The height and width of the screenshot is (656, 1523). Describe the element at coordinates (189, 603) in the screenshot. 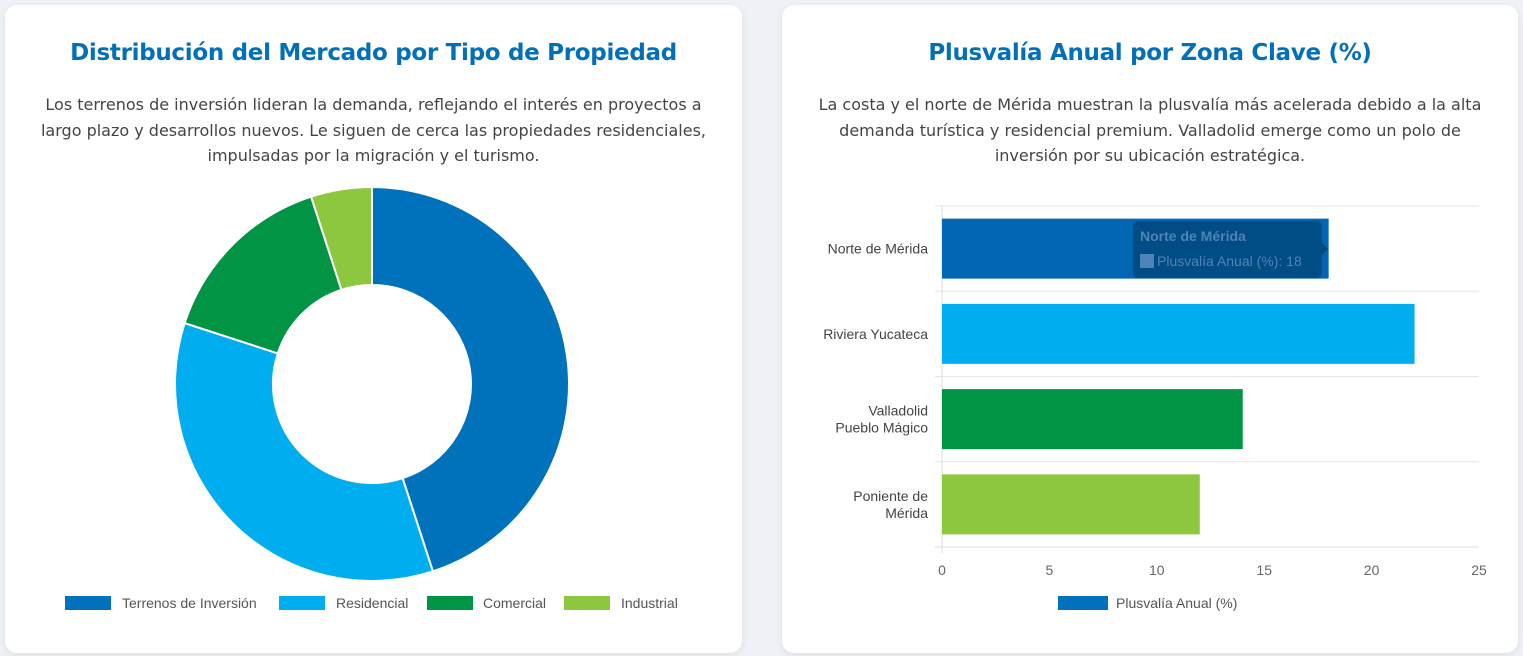

I see `legend-label: Terrenos de Inversión` at that location.